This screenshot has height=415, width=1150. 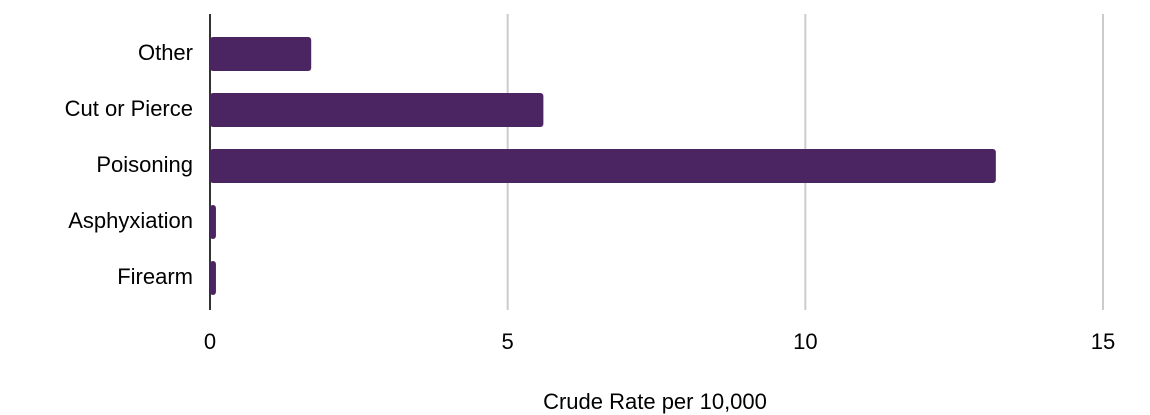 What do you see at coordinates (805, 341) in the screenshot?
I see `x-tick-label: 10` at bounding box center [805, 341].